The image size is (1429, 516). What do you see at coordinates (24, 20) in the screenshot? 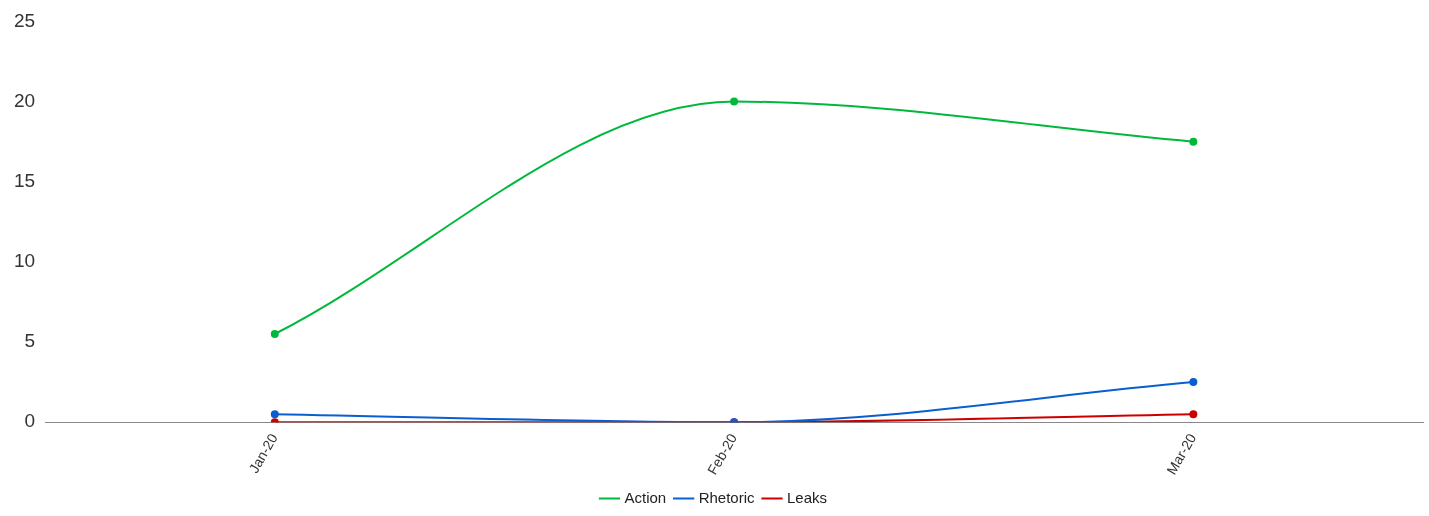
I see `y-tick-label: 25` at bounding box center [24, 20].